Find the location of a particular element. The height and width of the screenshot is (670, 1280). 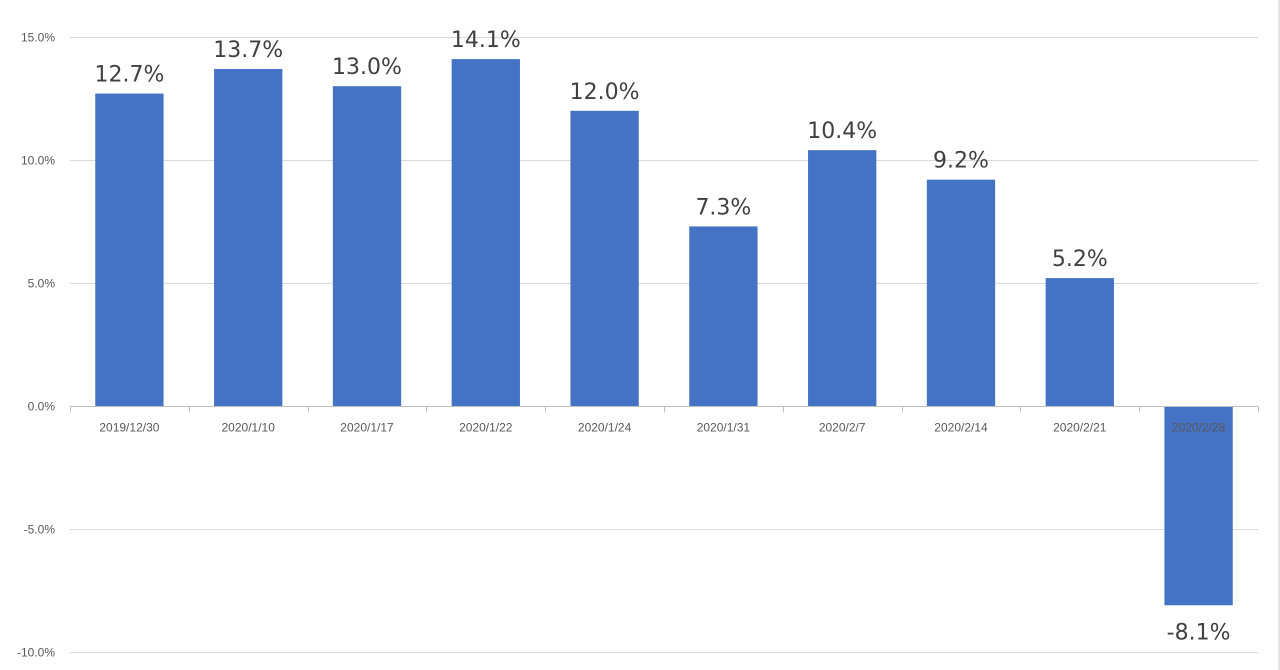

y-tick-label: 15.0% is located at coordinates (38, 38).